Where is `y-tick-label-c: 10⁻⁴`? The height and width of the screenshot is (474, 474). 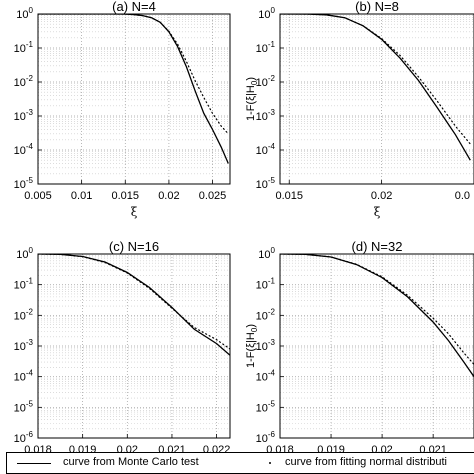 y-tick-label-c: 10⁻⁴ is located at coordinates (24, 376).